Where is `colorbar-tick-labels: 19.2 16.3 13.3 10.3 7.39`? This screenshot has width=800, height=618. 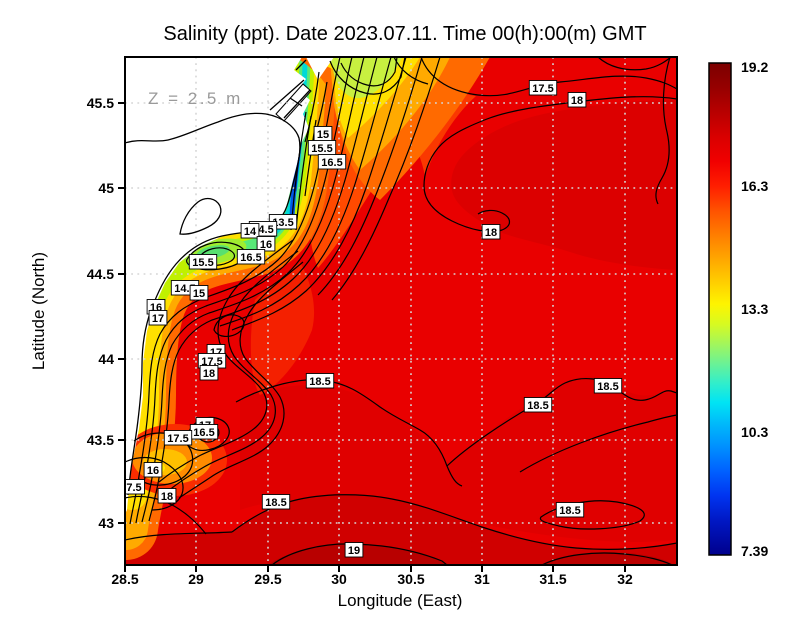 colorbar-tick-labels: 19.2 16.3 13.3 10.3 7.39 is located at coordinates (754, 309).